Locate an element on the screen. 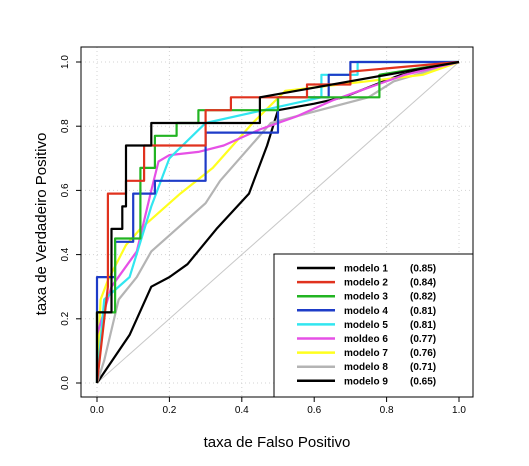 Image resolution: width=529 pixels, height=466 pixels. legend-auc: (0.65) is located at coordinates (423, 381).